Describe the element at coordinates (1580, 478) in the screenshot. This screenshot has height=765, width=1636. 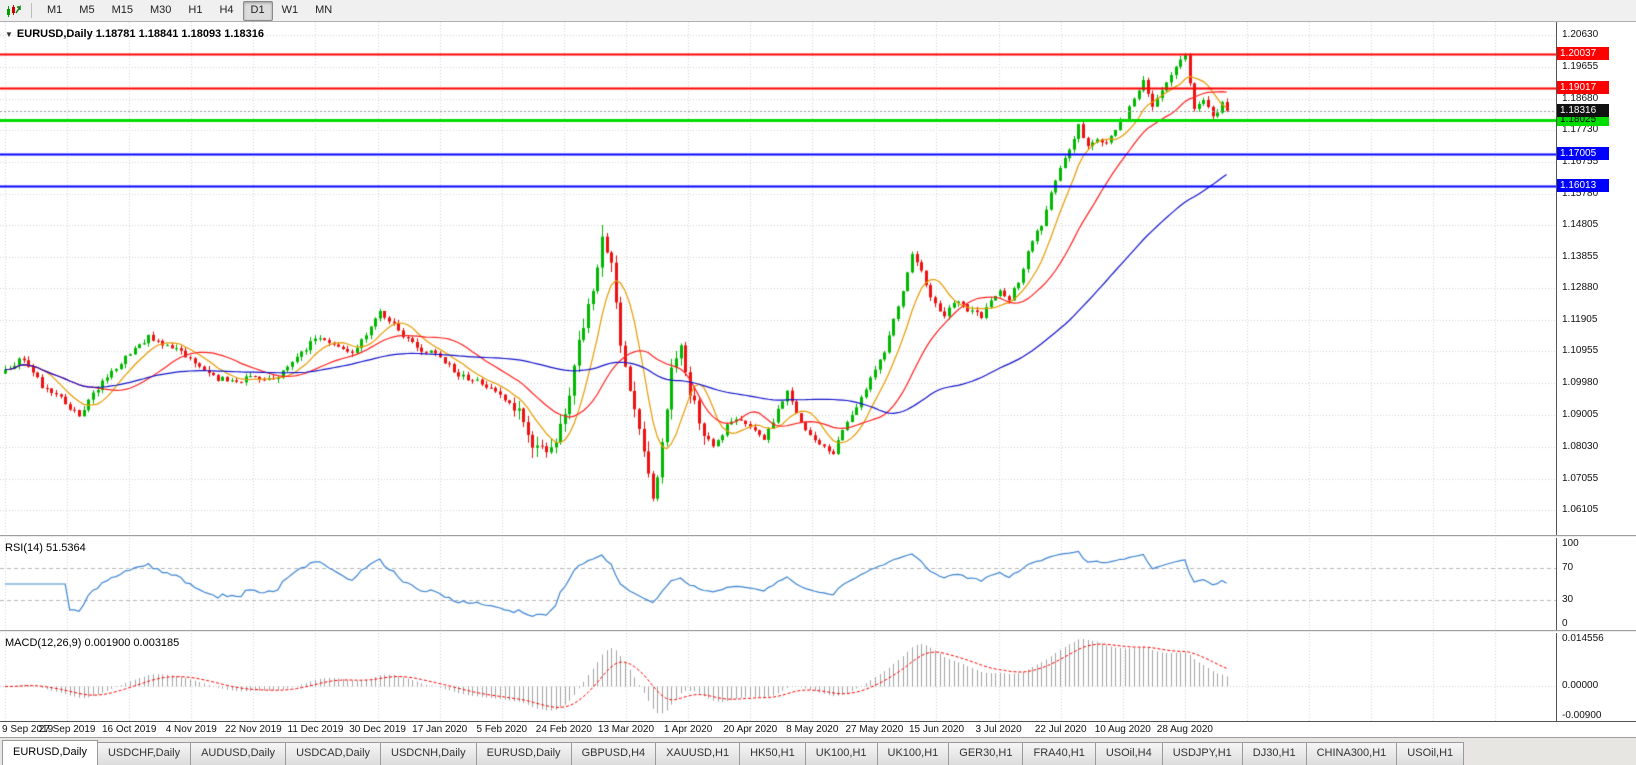
I see `price-axis-tick: 1.07055` at that location.